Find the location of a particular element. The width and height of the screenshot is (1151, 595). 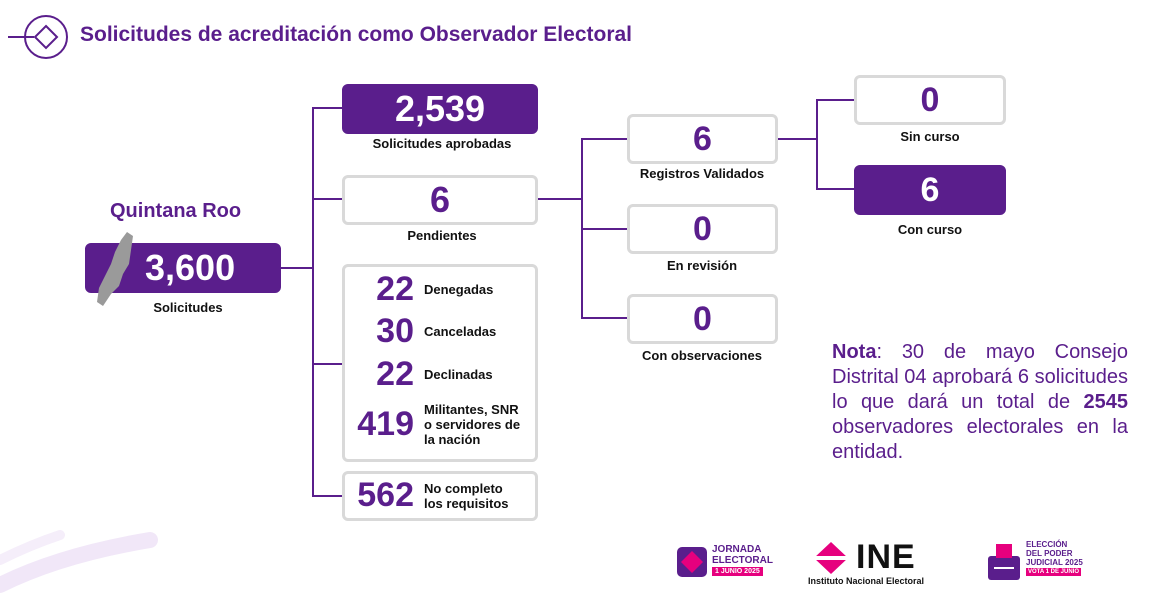

list-item: 22 Declinadas is located at coordinates (420, 374).